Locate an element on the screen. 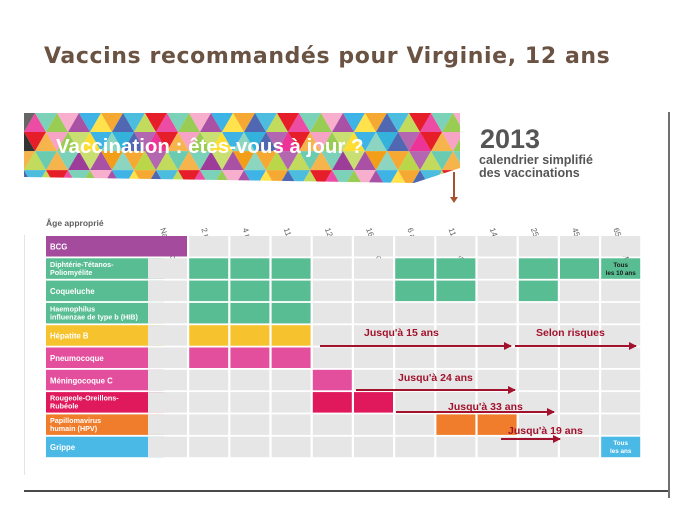 This screenshot has height=517, width=689. annotation-jusqua-24-ans: Jusqu'à 24 ans is located at coordinates (435, 378).